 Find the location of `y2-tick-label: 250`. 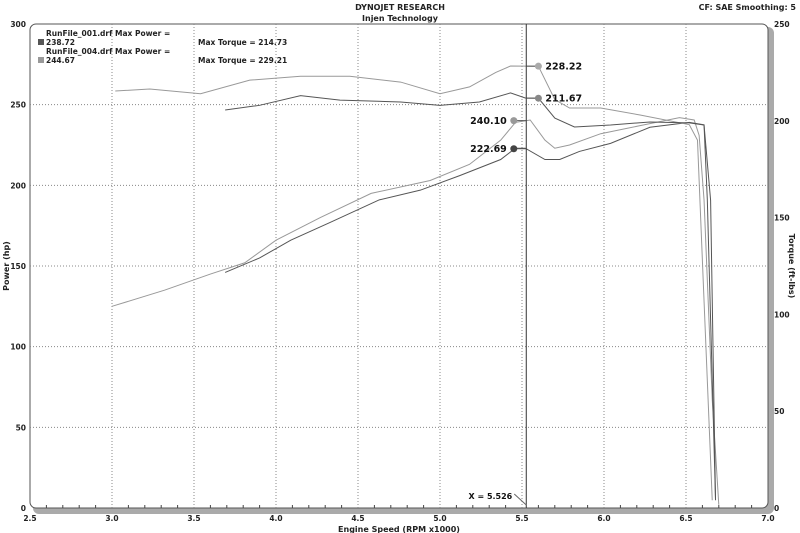

y2-tick-label: 250 is located at coordinates (782, 24).